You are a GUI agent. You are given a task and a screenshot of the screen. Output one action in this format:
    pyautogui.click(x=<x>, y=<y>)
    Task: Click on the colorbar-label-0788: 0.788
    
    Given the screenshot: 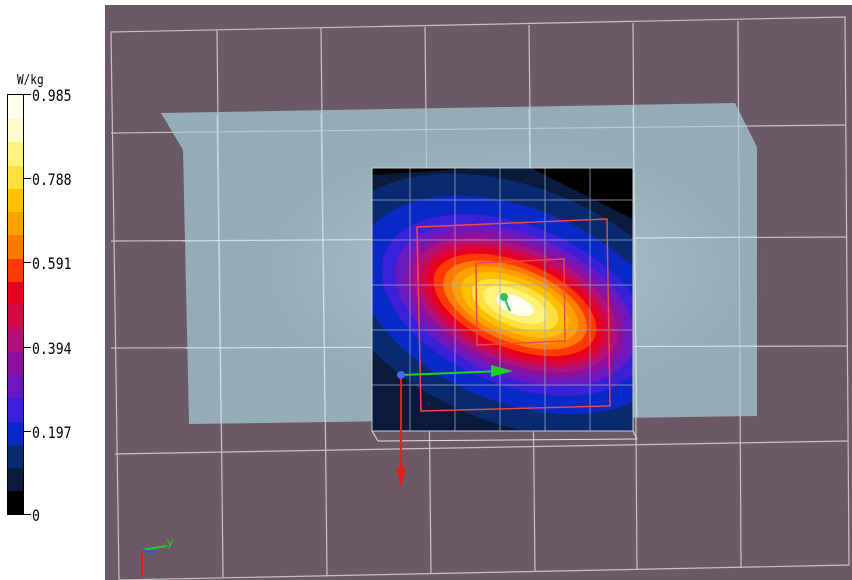 What is the action you would take?
    pyautogui.click(x=52, y=179)
    